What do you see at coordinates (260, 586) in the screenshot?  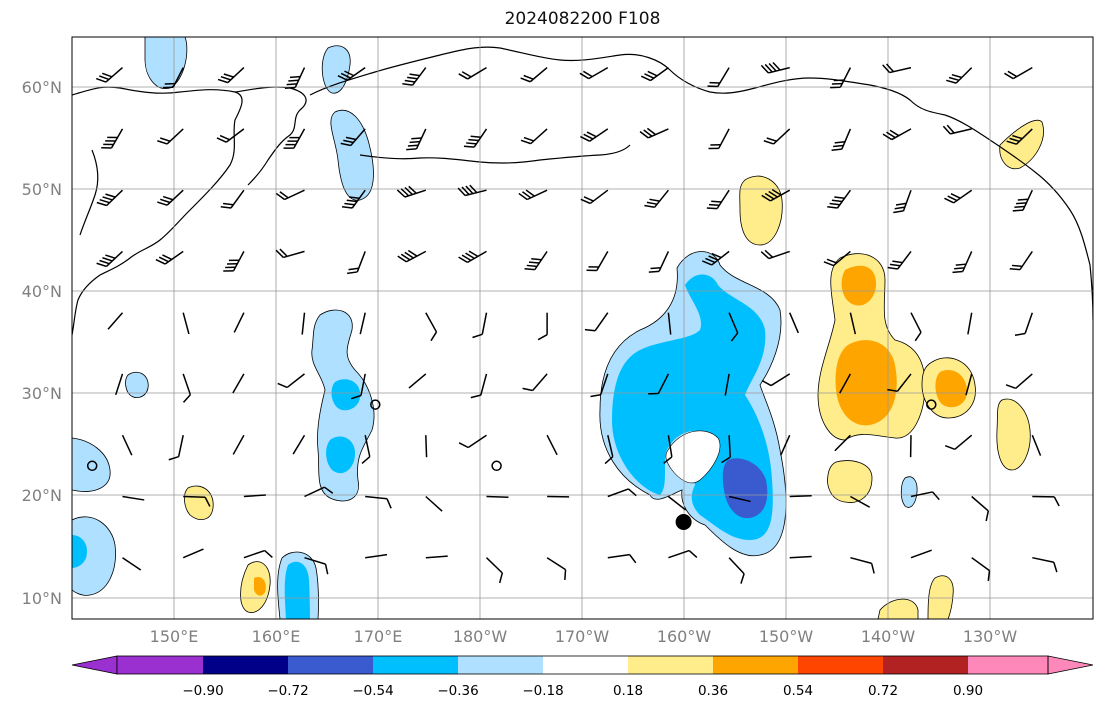 I see `pos-southwest-core` at bounding box center [260, 586].